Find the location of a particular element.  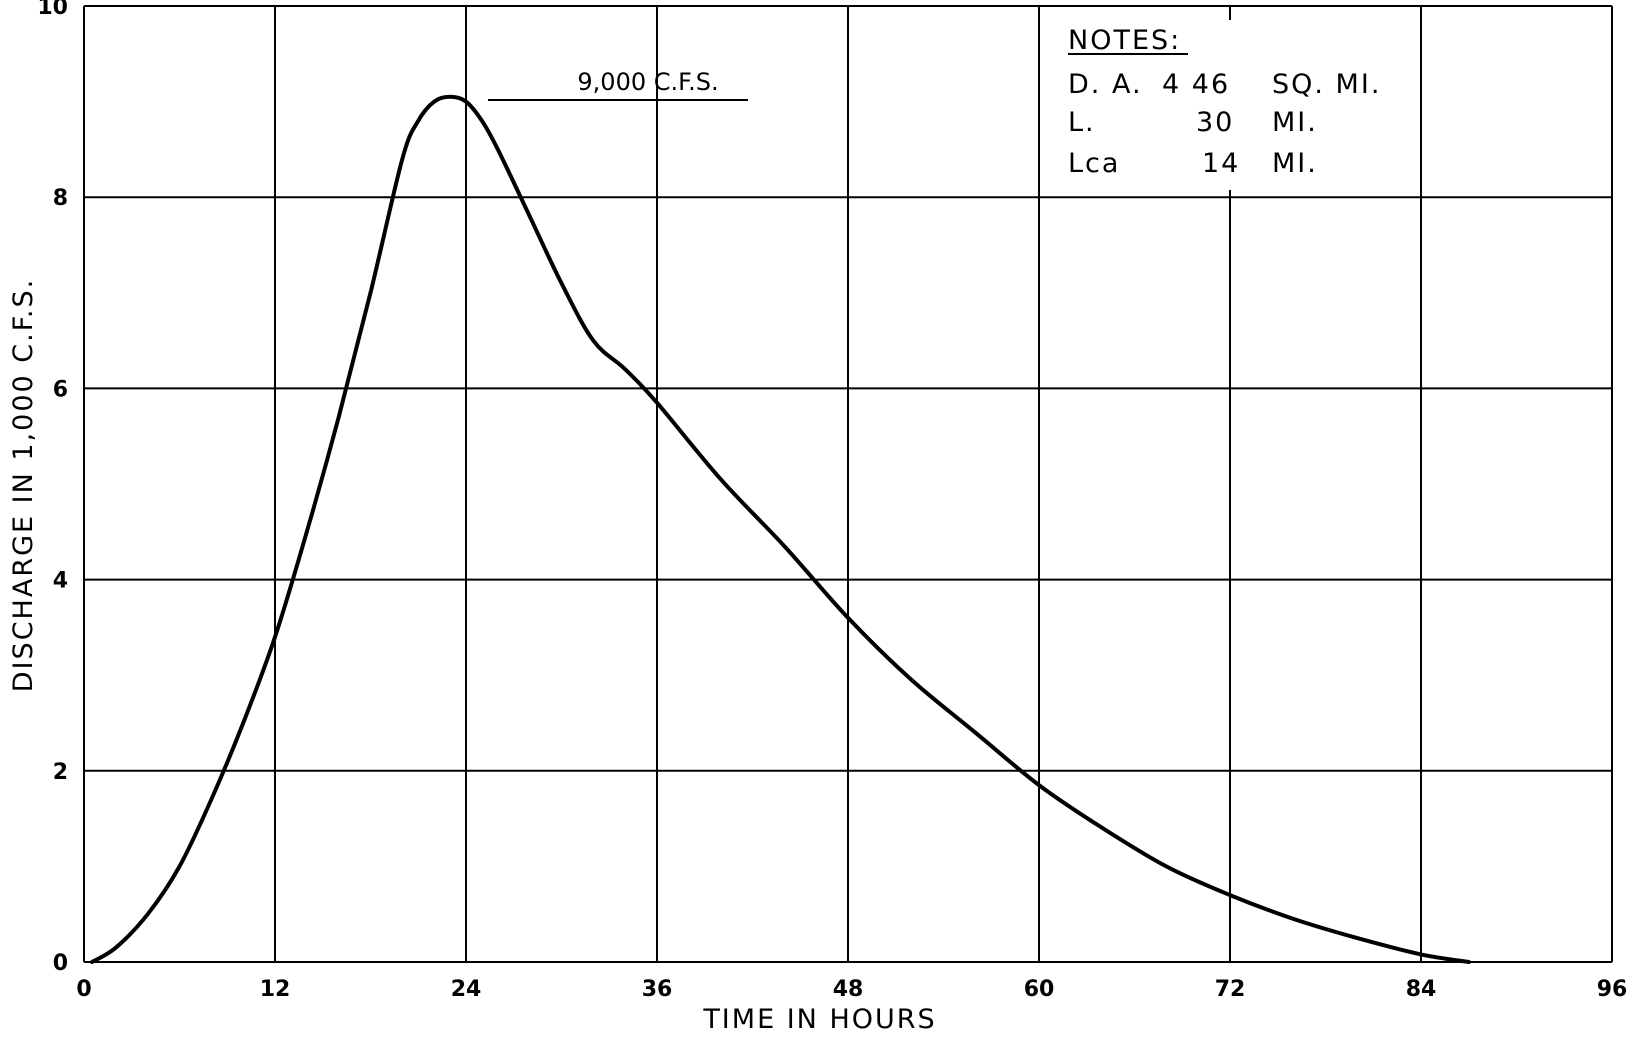

x-axis-title: TIME IN HOURS is located at coordinates (819, 1019).